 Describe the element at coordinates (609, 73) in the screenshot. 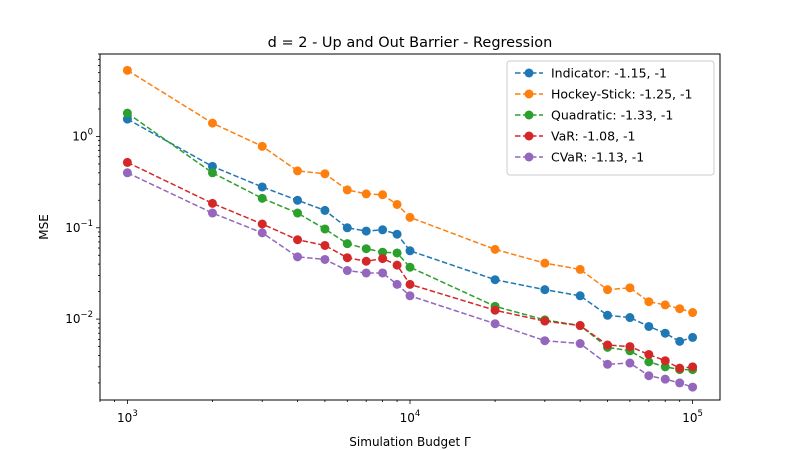

I see `legend-label: Indicator: -1.15, -1` at that location.